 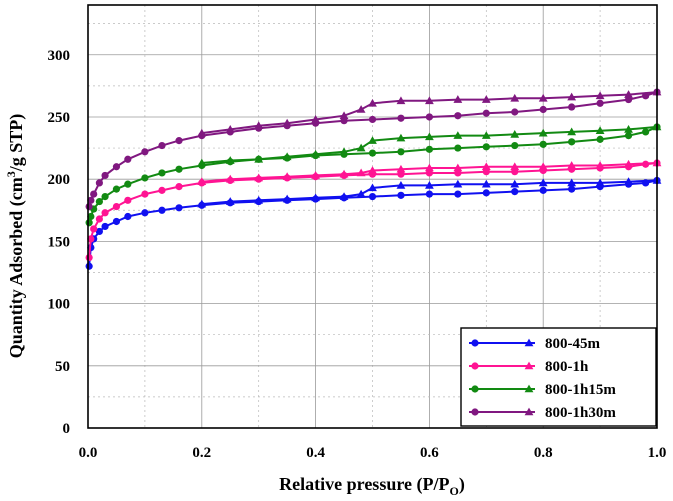 What do you see at coordinates (59, 242) in the screenshot?
I see `y-tick-label: 150` at bounding box center [59, 242].